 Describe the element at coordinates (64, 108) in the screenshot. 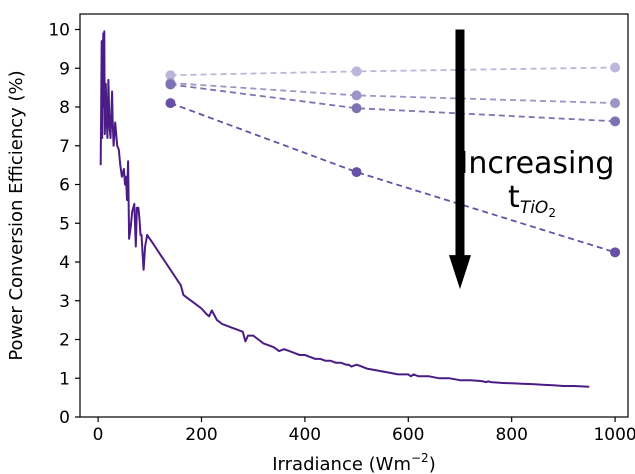

I see `y-tick-label: 8` at that location.